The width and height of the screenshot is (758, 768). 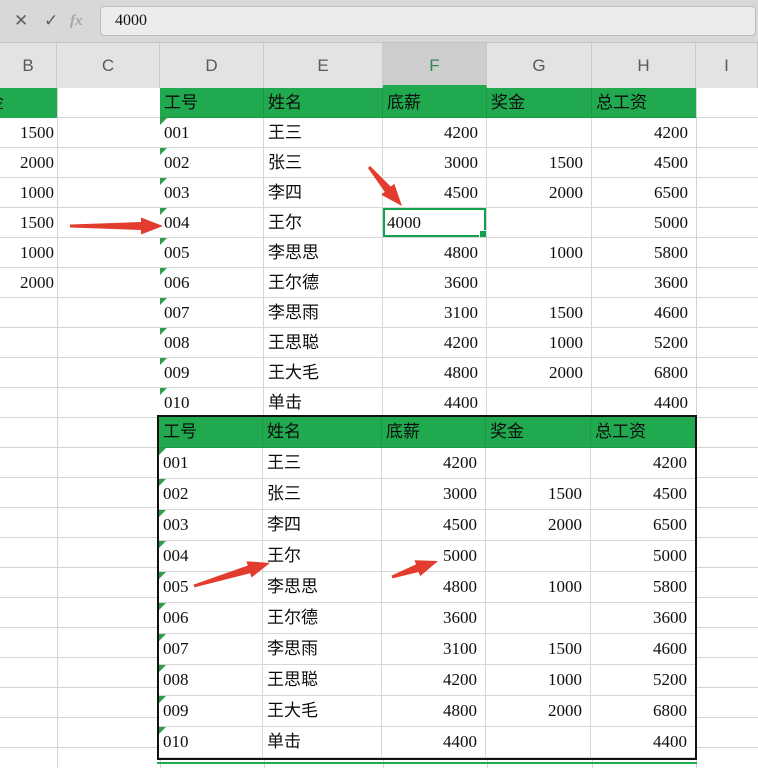 What do you see at coordinates (323, 343) in the screenshot?
I see `table-cell: 王思聪` at bounding box center [323, 343].